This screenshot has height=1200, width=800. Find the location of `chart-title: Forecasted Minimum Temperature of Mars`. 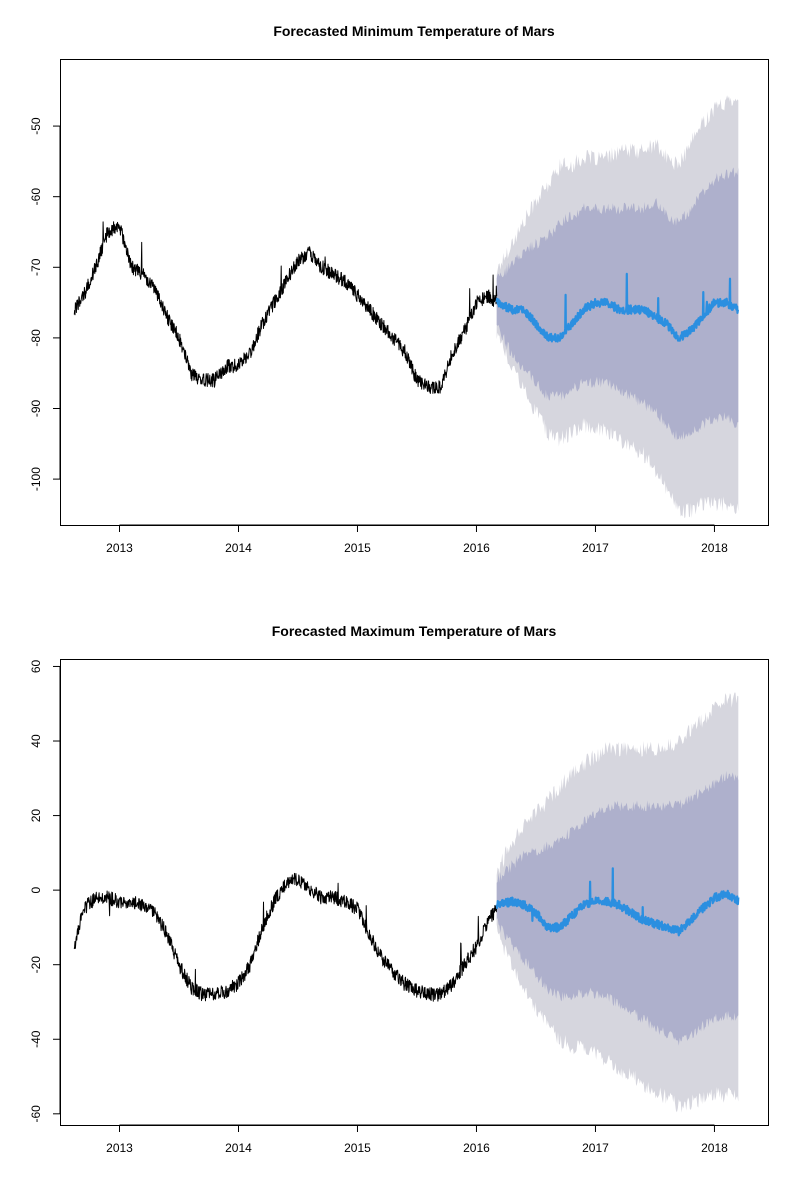

chart-title: Forecasted Minimum Temperature of Mars is located at coordinates (414, 31).